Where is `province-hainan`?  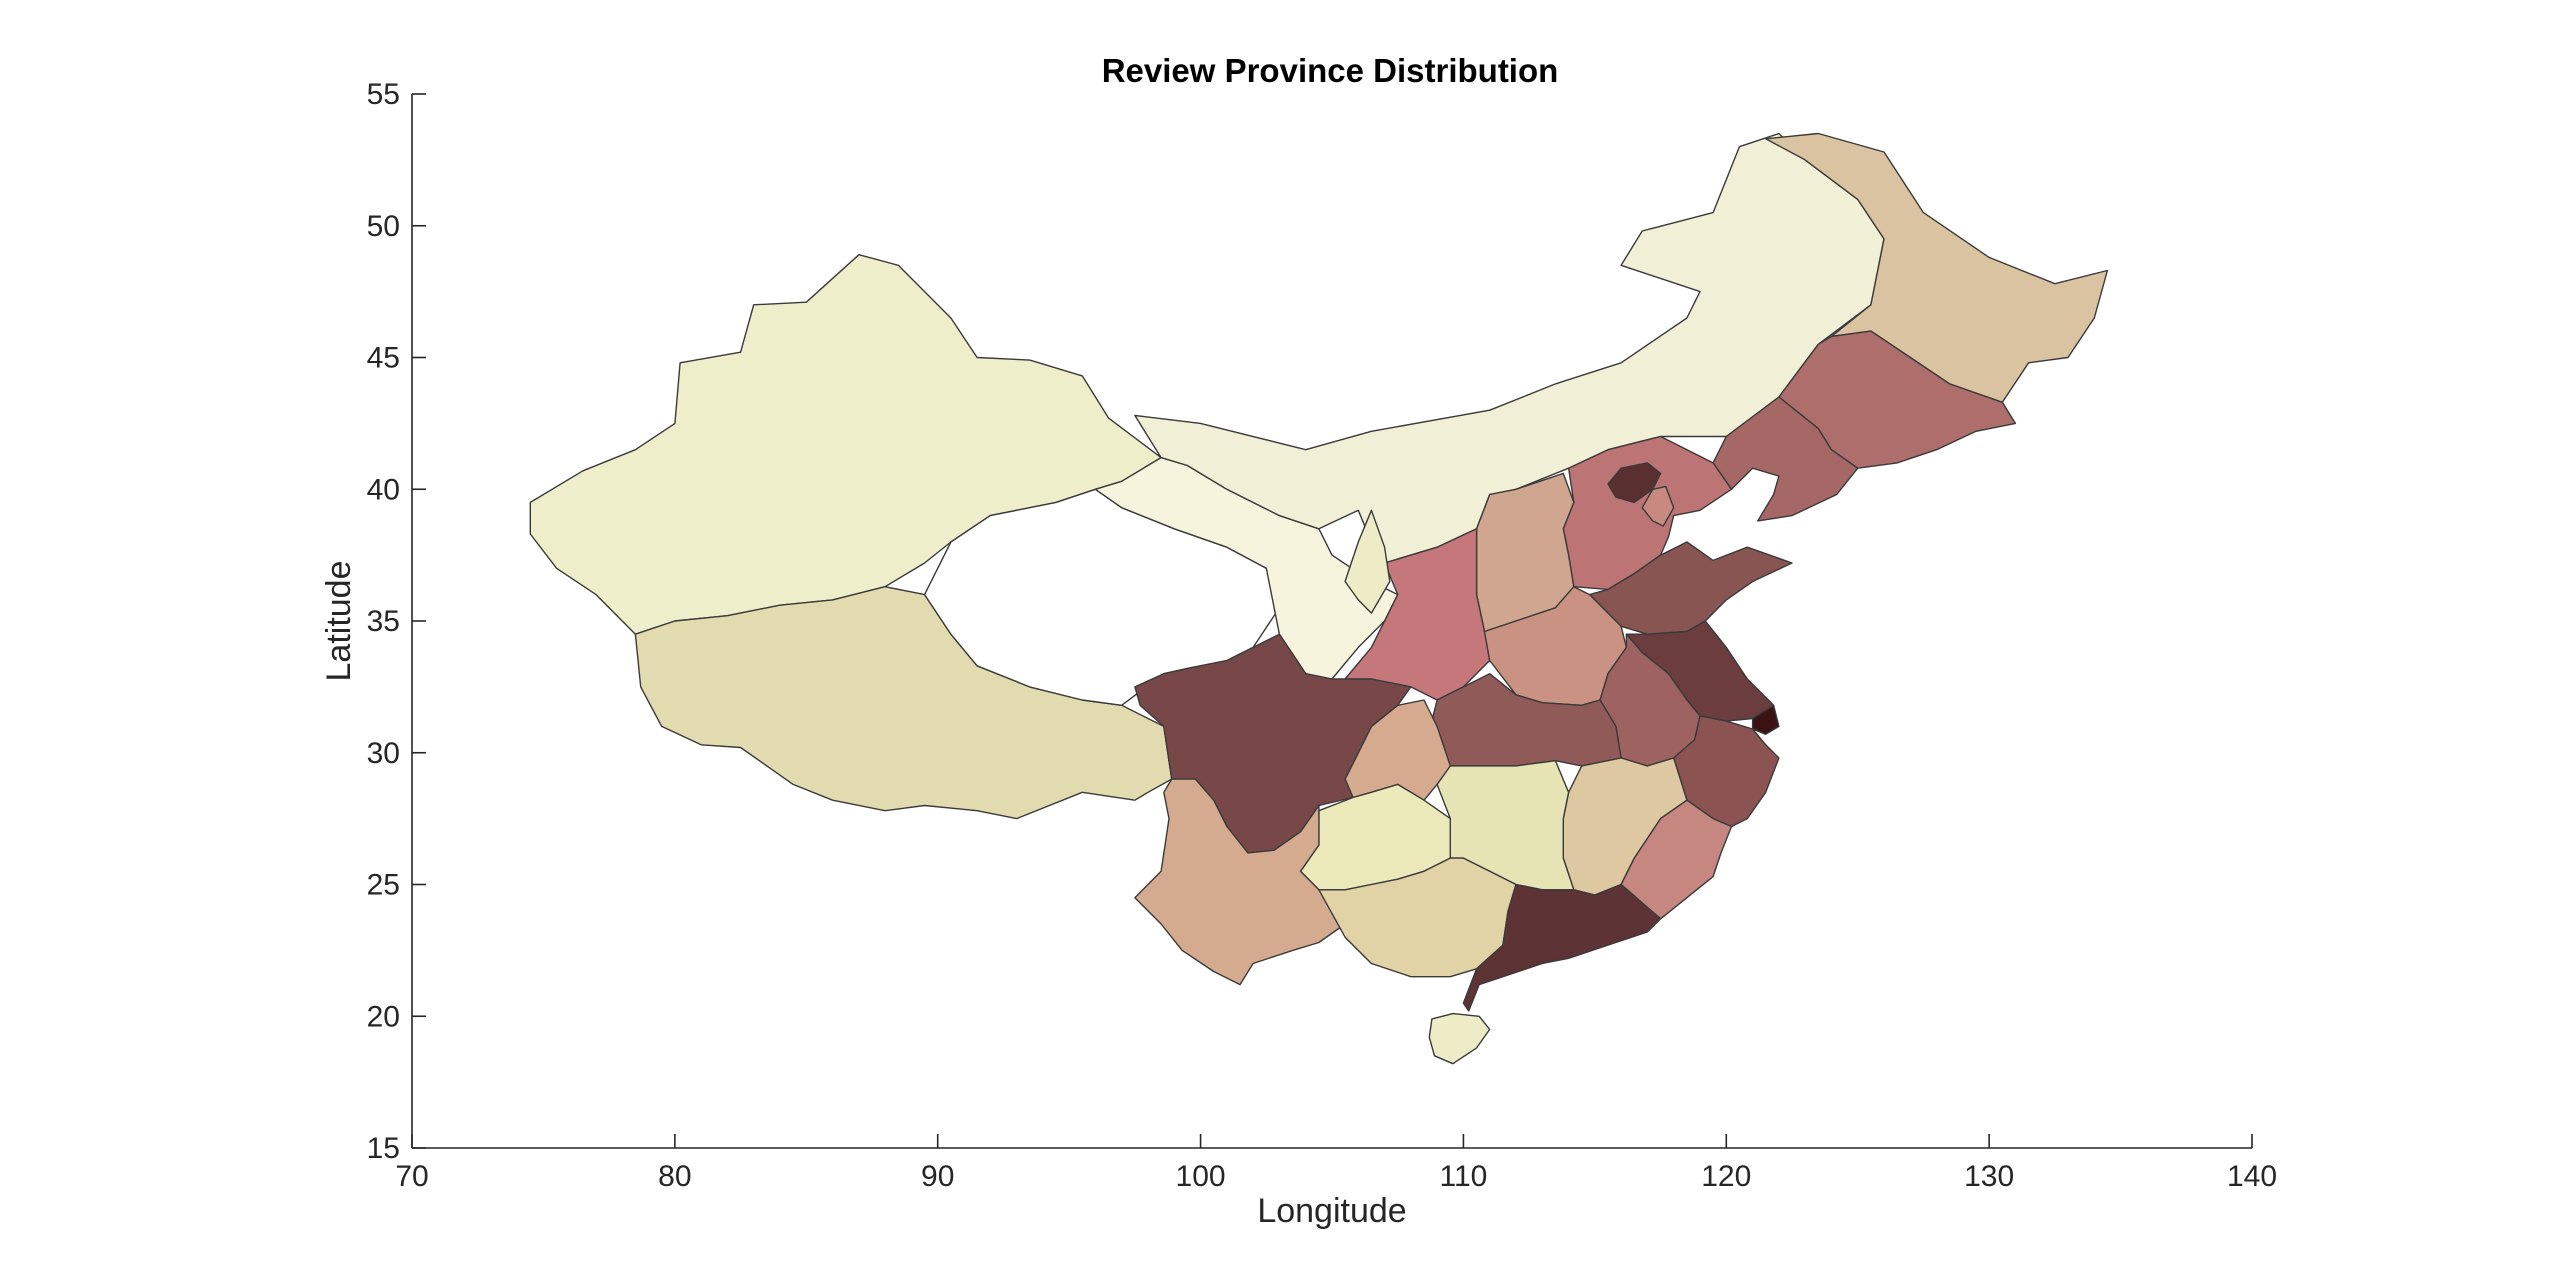
province-hainan is located at coordinates (1459, 1038).